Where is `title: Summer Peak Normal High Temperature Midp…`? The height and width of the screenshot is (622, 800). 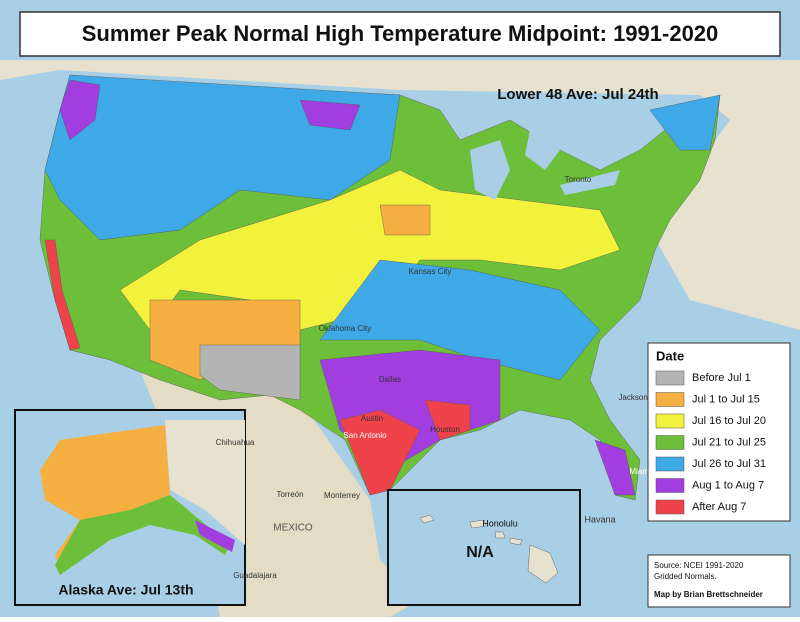
title: Summer Peak Normal High Temperature Midp… is located at coordinates (400, 33).